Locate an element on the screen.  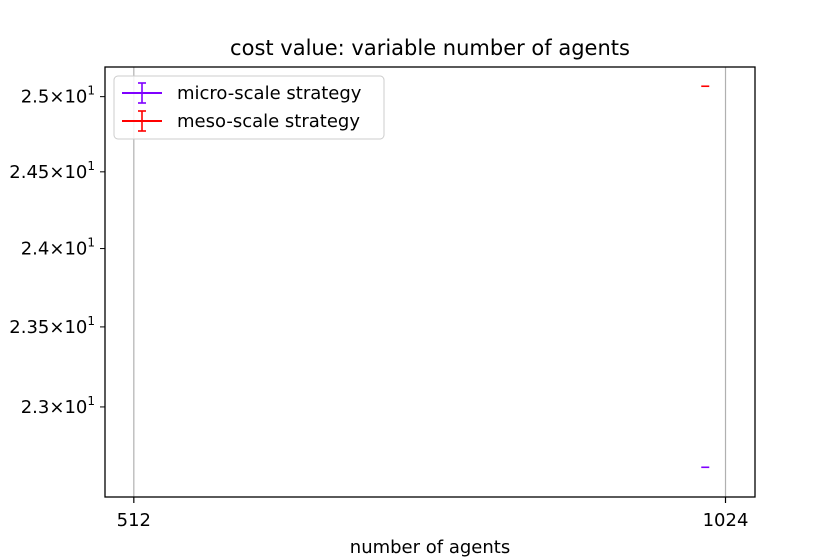
legend-entry: micro-scale strategy is located at coordinates (242, 93).